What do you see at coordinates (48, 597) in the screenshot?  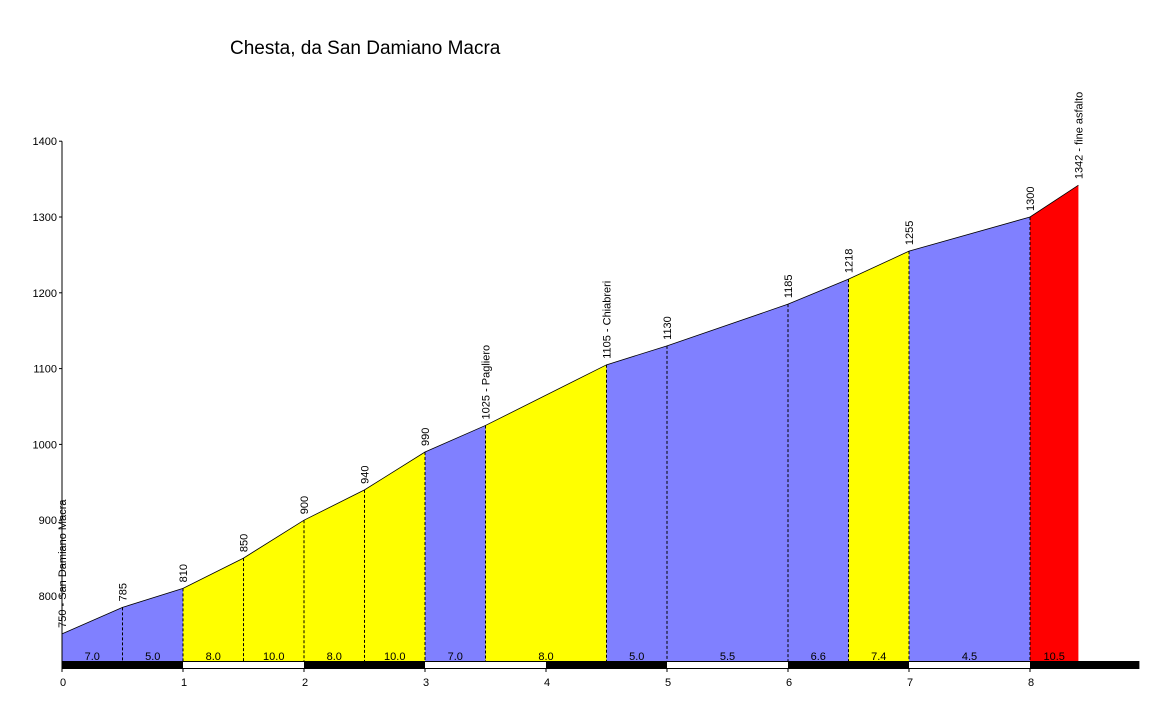 I see `y-tick-label: 800` at bounding box center [48, 597].